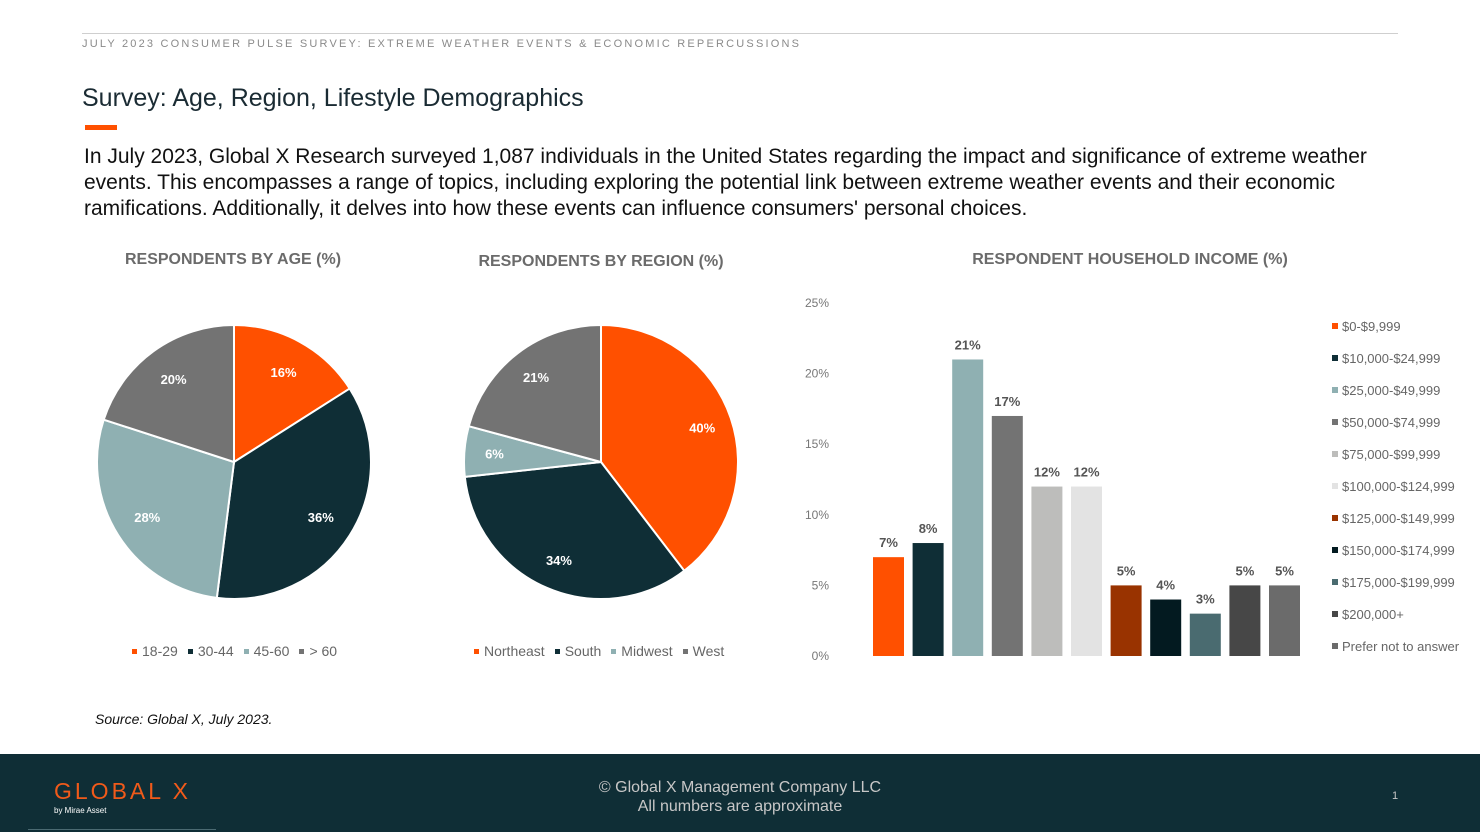 Image resolution: width=1480 pixels, height=832 pixels. Describe the element at coordinates (968, 344) in the screenshot. I see `bar-data-label: 21%` at that location.